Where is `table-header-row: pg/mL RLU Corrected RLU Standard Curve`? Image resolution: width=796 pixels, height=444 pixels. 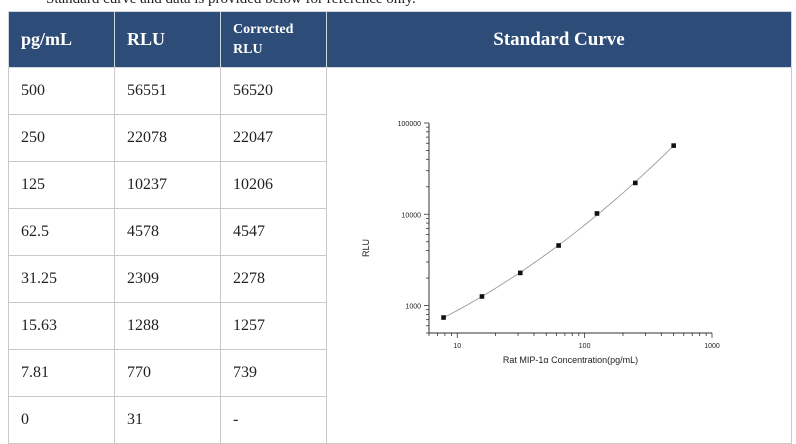
table-header-row: pg/mL RLU Corrected RLU Standard Curve is located at coordinates (400, 39).